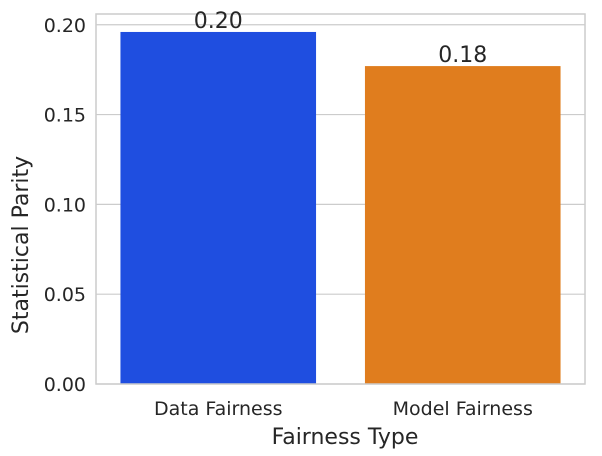  I want to click on y-tick-label: 0.10, so click(65, 205).